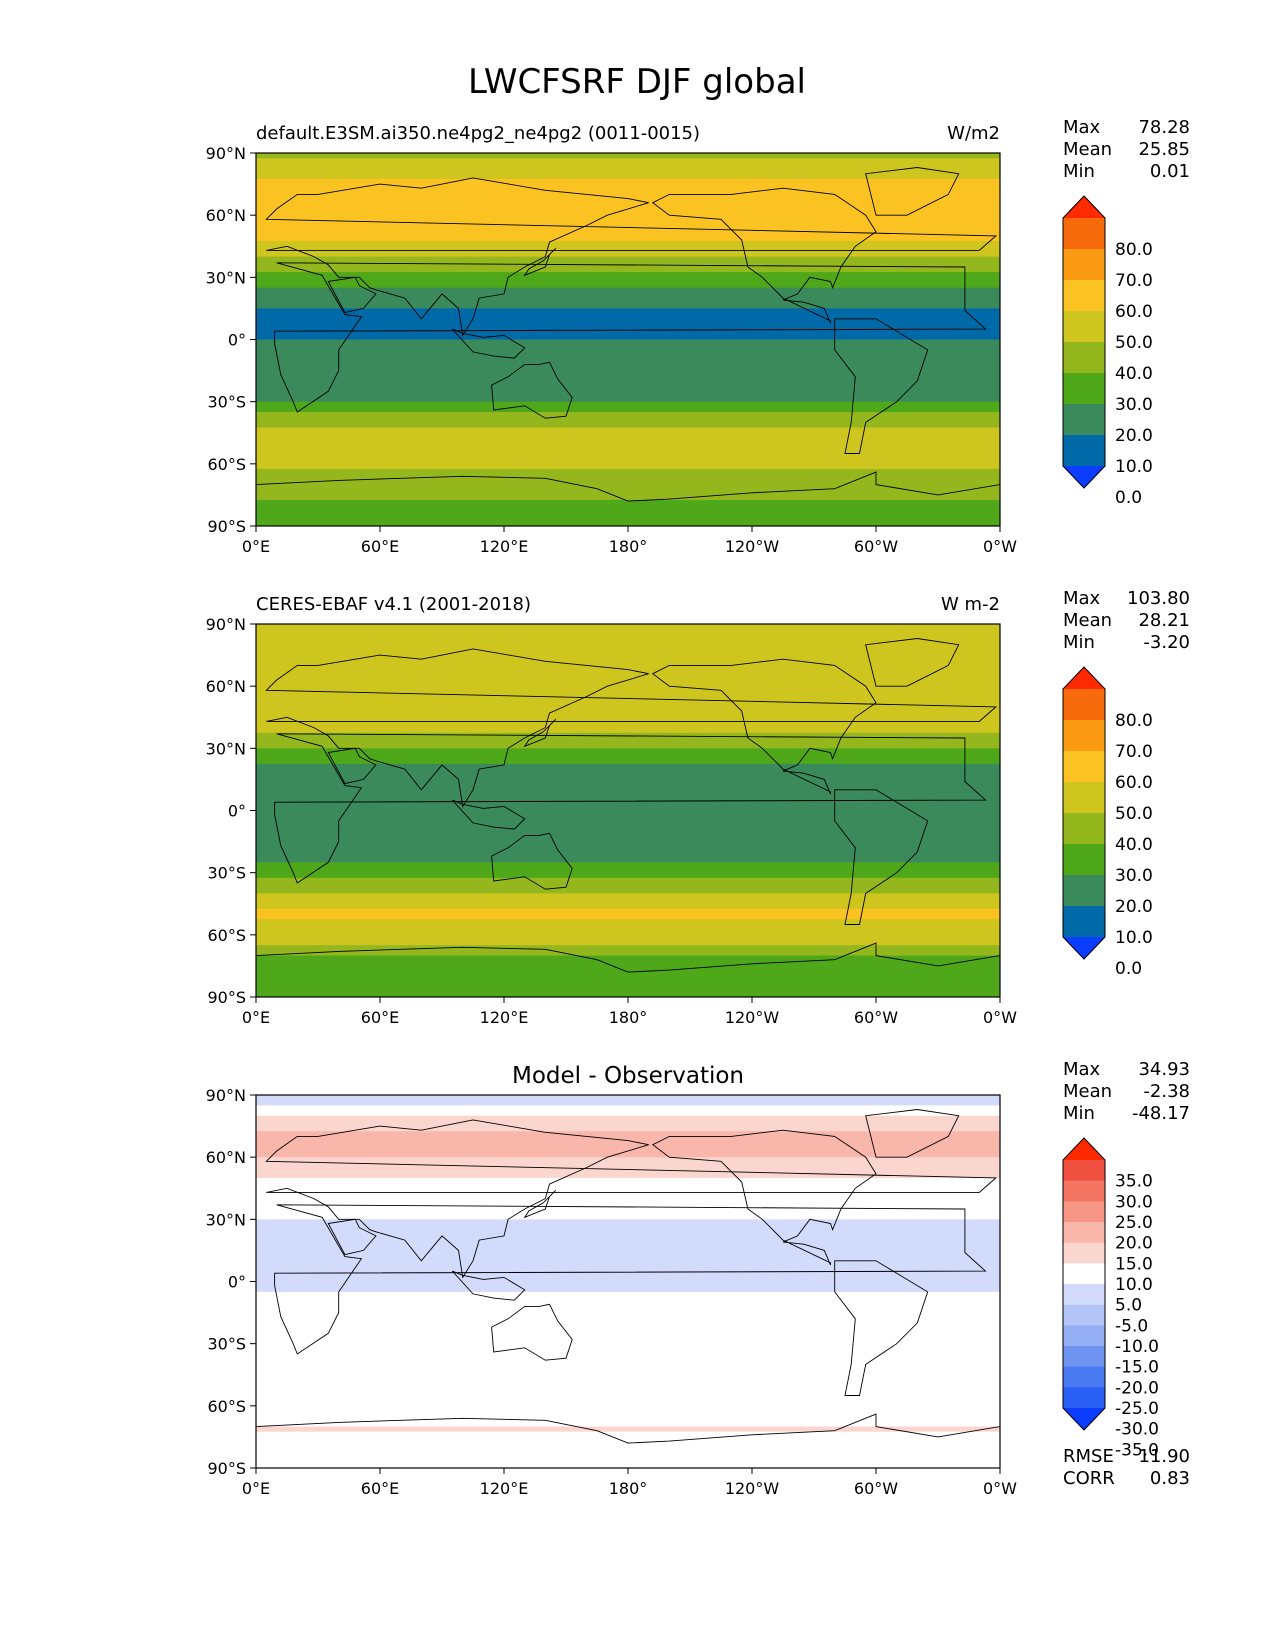 The height and width of the screenshot is (1650, 1275). Describe the element at coordinates (1134, 752) in the screenshot. I see `colorbar-tick-label: 70.0` at that location.